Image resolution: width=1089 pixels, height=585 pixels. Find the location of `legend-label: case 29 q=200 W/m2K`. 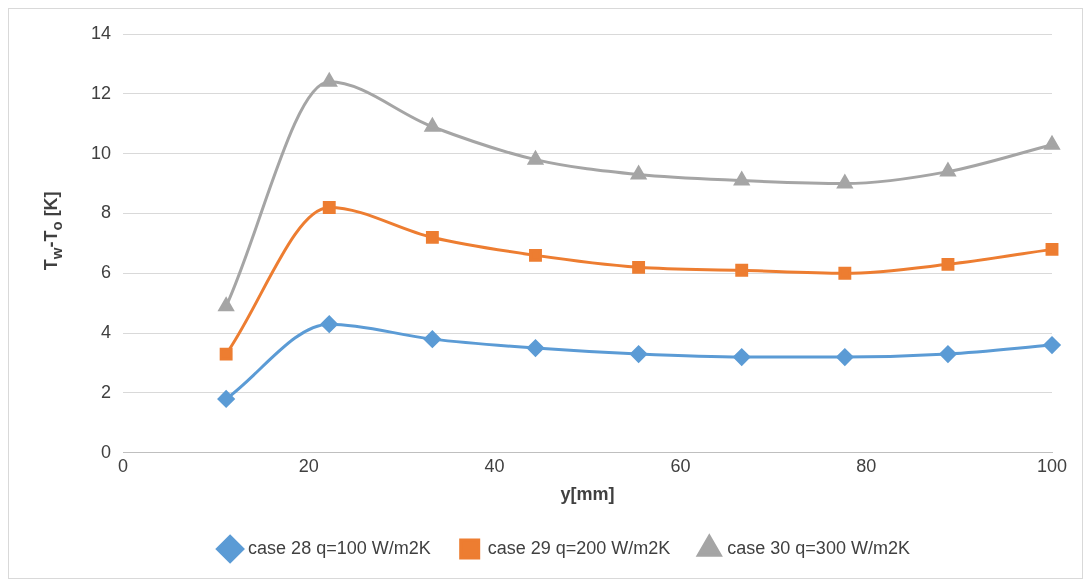

legend-label: case 29 q=200 W/m2K is located at coordinates (579, 547).